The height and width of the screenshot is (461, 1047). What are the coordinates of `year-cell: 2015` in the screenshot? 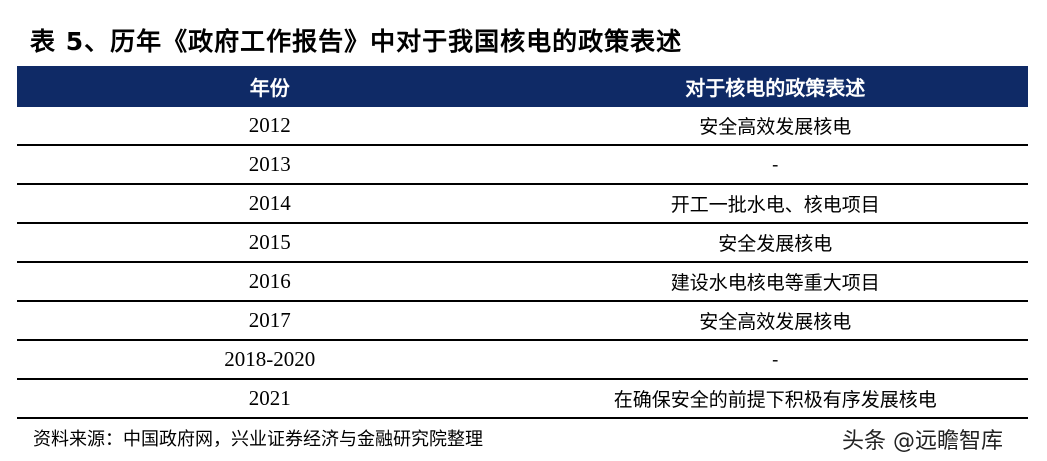 It's located at (270, 243).